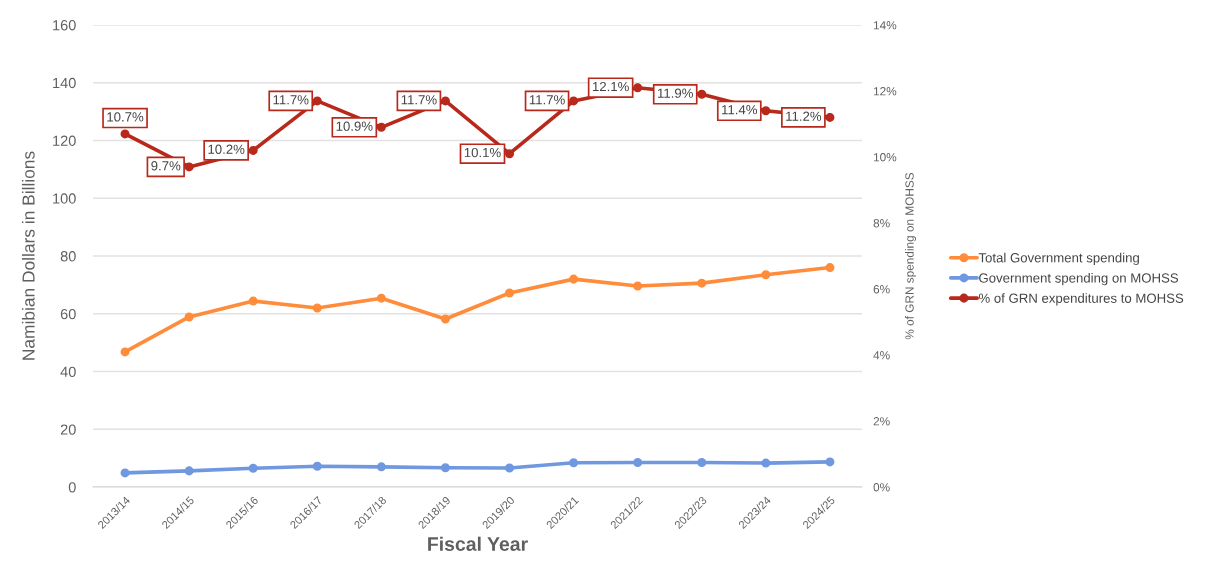  I want to click on data-label: 10.9%, so click(354, 126).